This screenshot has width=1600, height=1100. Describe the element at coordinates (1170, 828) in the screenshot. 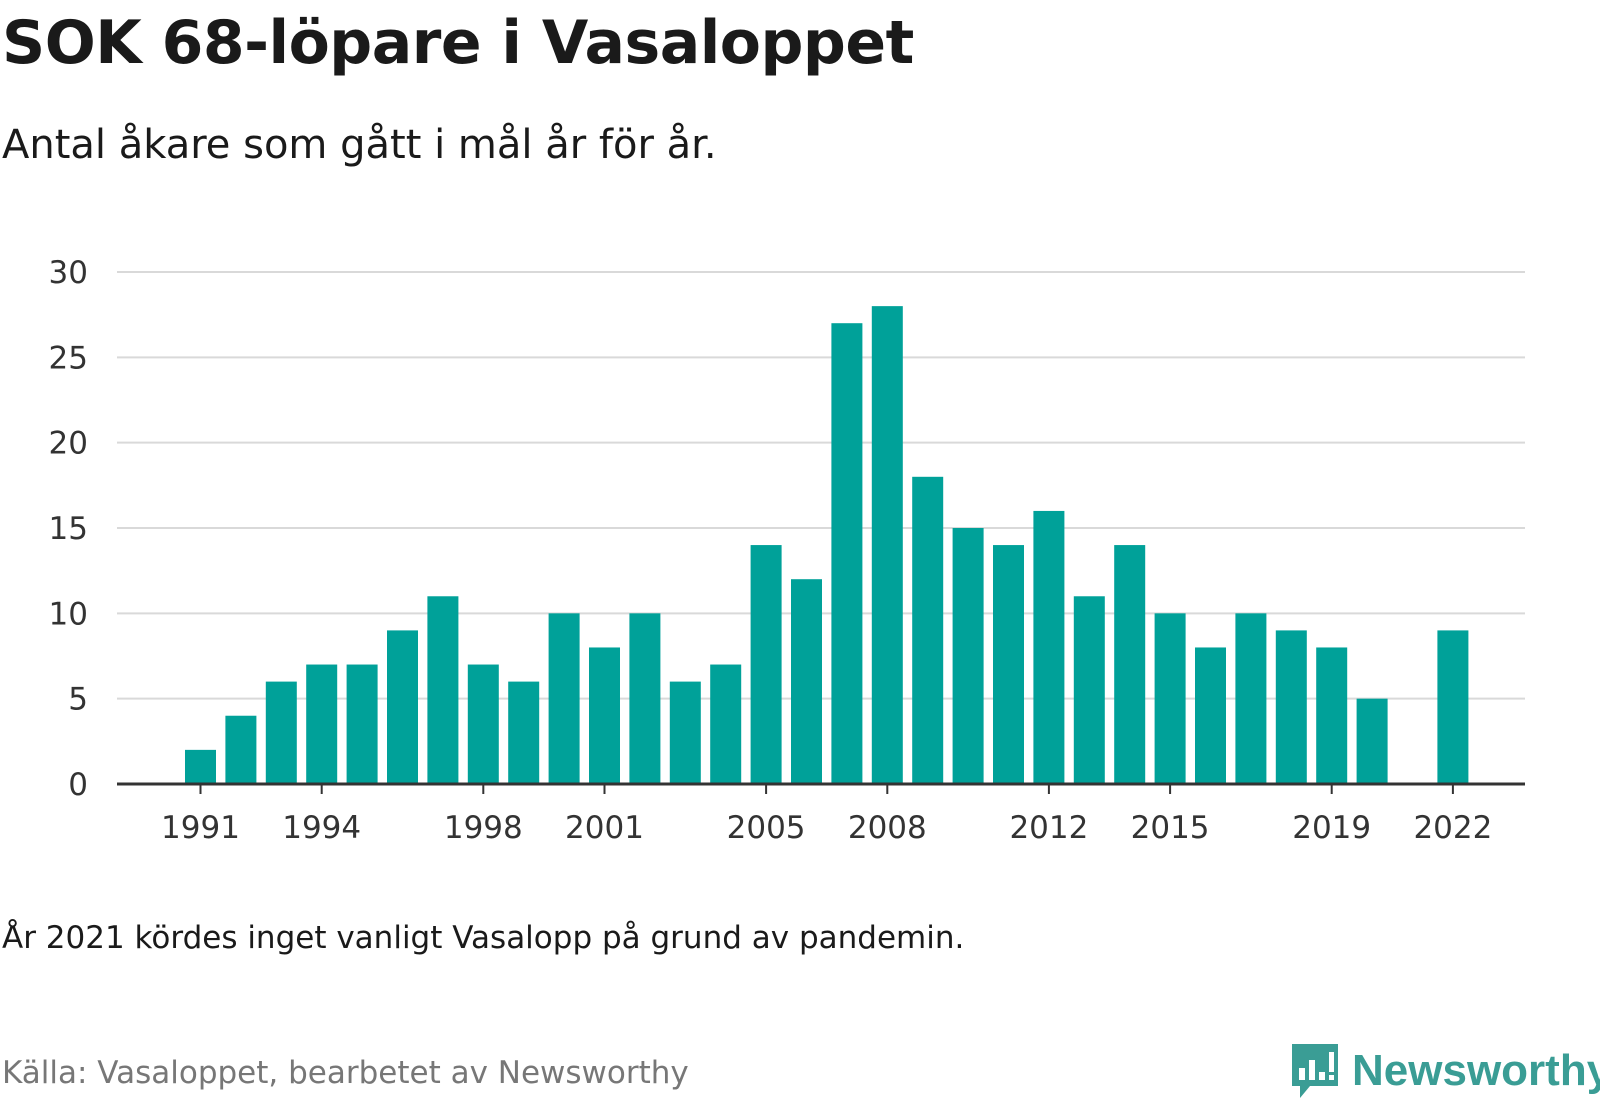

I see `x-tick-label: 2015` at that location.